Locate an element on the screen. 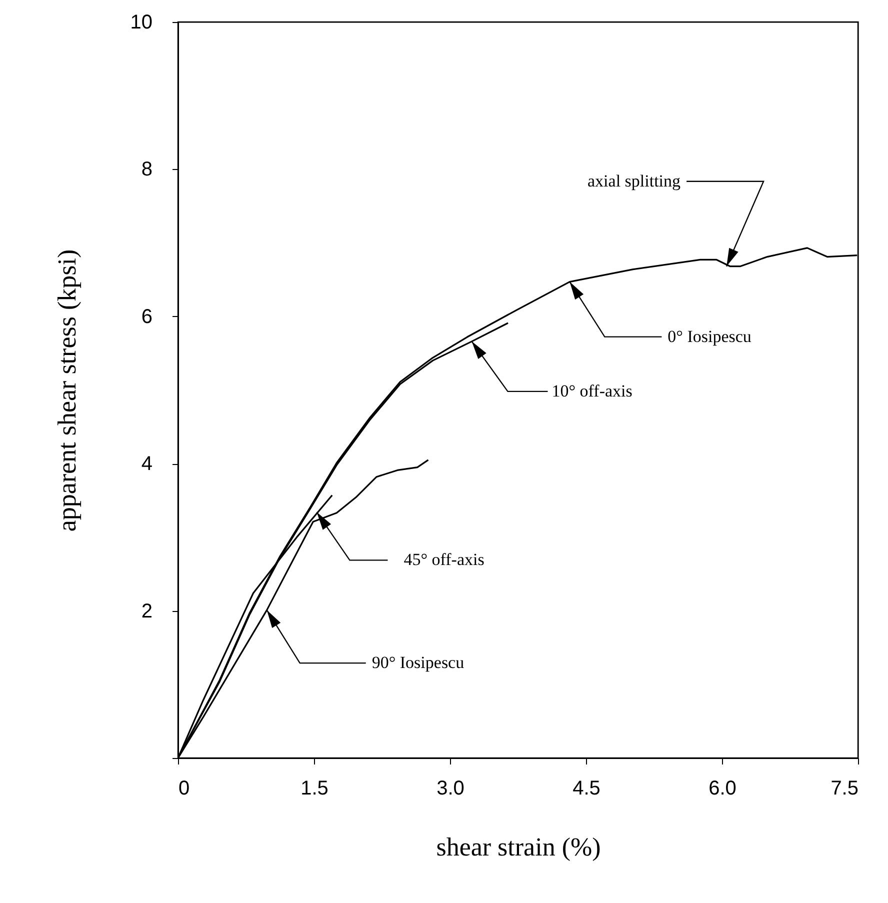 The image size is (888, 903). x-tick-label: 1.5 is located at coordinates (314, 789).